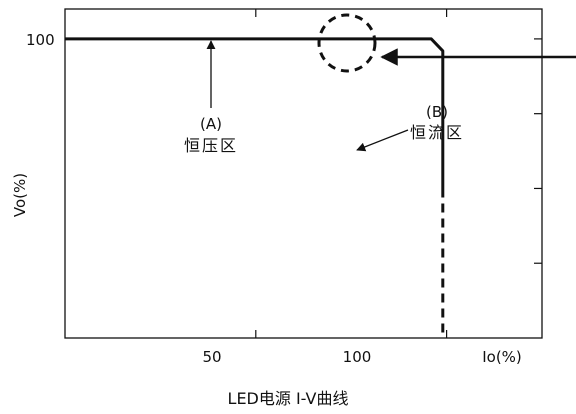 The width and height of the screenshot is (576, 414). What do you see at coordinates (40, 40) in the screenshot?
I see `y-tick-label-100: 100` at bounding box center [40, 40].